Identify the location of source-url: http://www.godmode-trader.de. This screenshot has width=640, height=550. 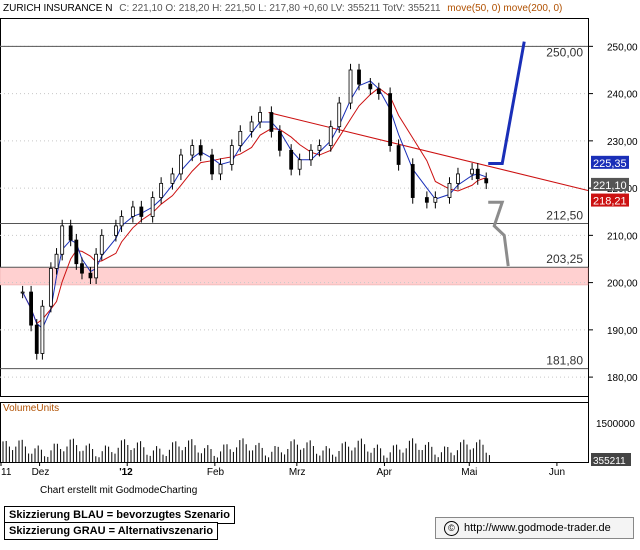
(537, 528).